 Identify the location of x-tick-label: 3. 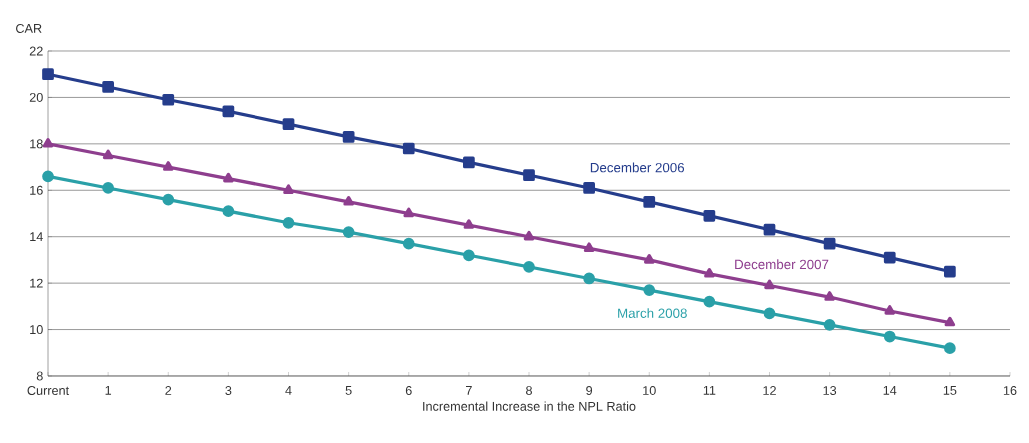
(228, 390).